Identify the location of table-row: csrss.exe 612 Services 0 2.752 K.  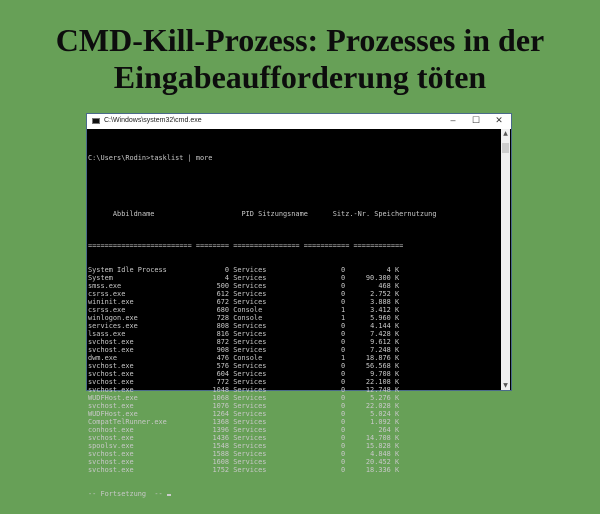
(256, 294).